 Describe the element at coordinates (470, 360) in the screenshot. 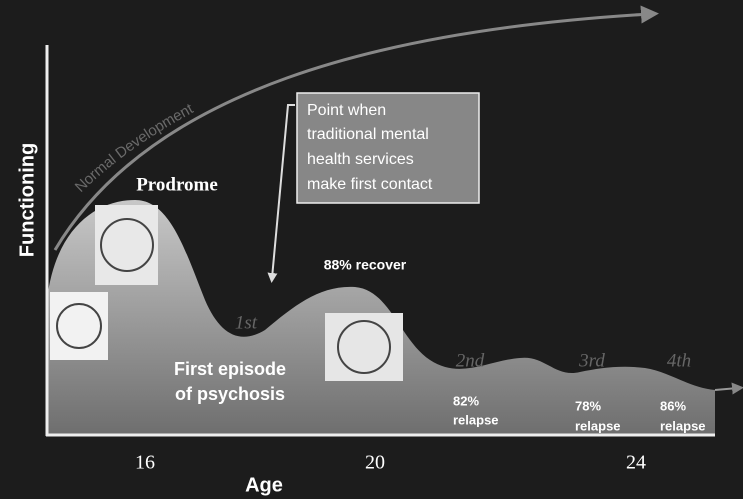

I see `episode-number: 2nd` at that location.